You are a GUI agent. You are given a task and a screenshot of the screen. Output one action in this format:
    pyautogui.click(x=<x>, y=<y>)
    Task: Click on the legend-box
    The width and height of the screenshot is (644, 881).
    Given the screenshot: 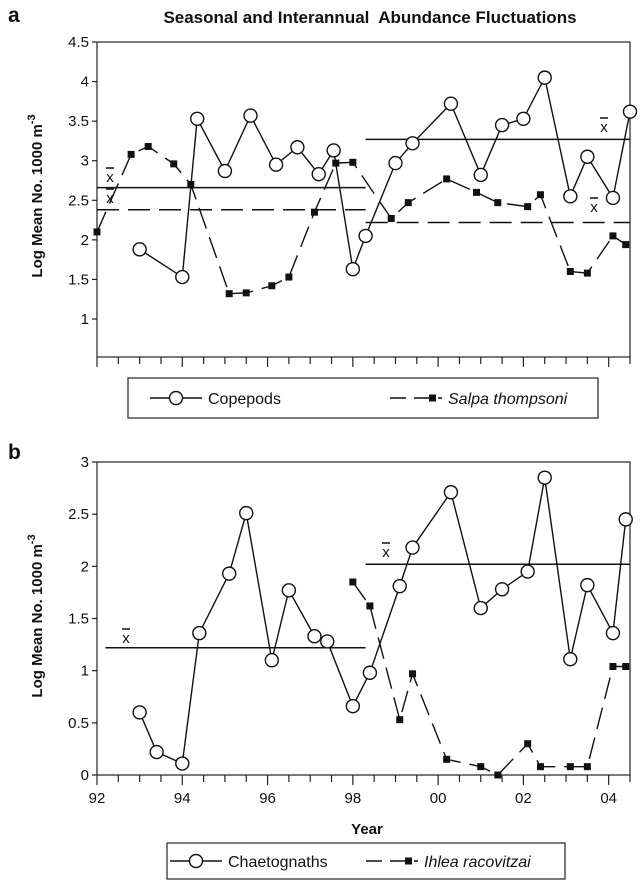 What is the action you would take?
    pyautogui.click(x=363, y=398)
    